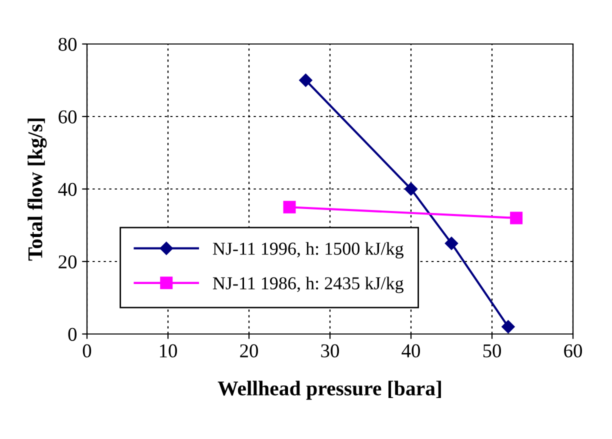 The width and height of the screenshot is (612, 439). I want to click on y-tick-label: 20, so click(67, 261).